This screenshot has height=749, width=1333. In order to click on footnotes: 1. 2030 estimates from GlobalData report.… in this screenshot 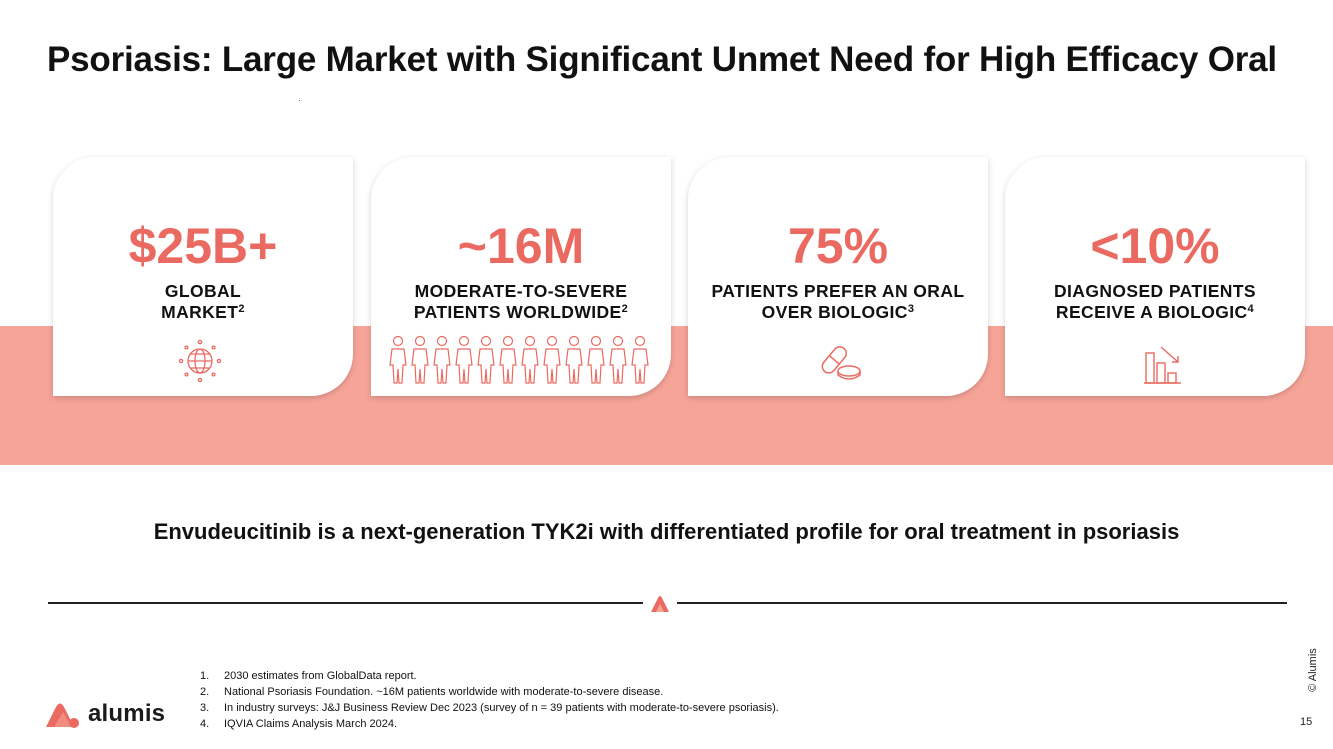, I will do `click(489, 700)`.